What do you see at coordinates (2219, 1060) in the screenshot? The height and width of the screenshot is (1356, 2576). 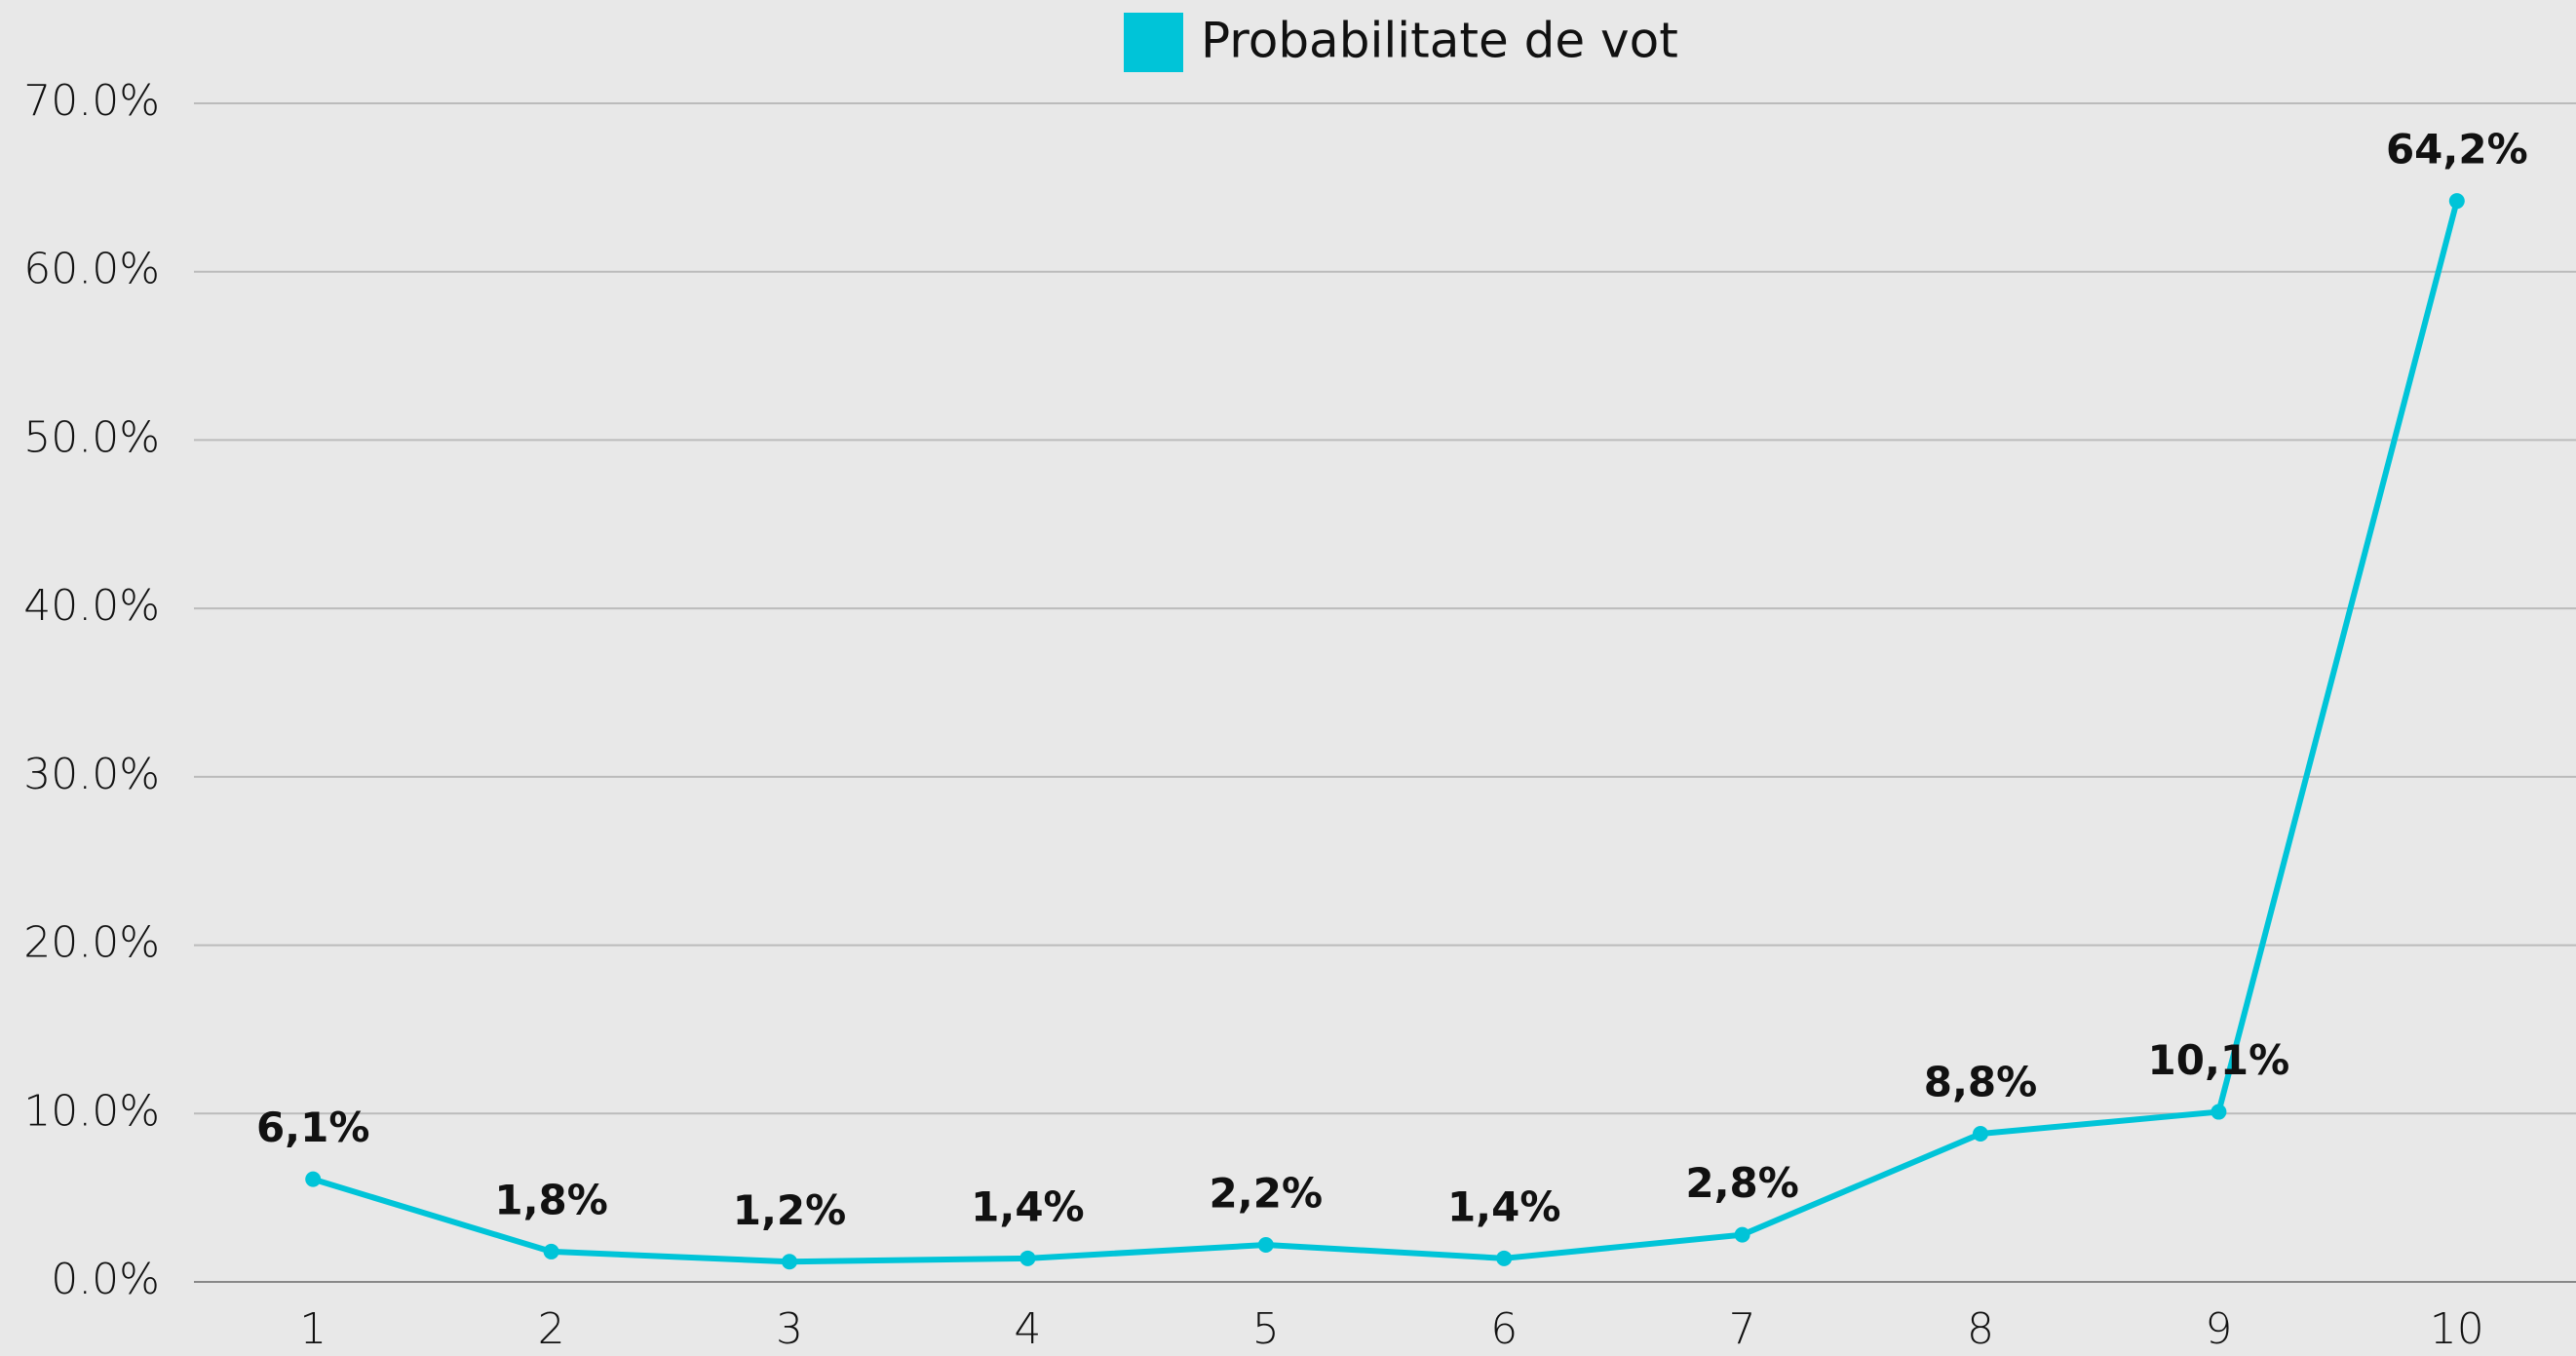 I see `data-label: 10,1%` at bounding box center [2219, 1060].